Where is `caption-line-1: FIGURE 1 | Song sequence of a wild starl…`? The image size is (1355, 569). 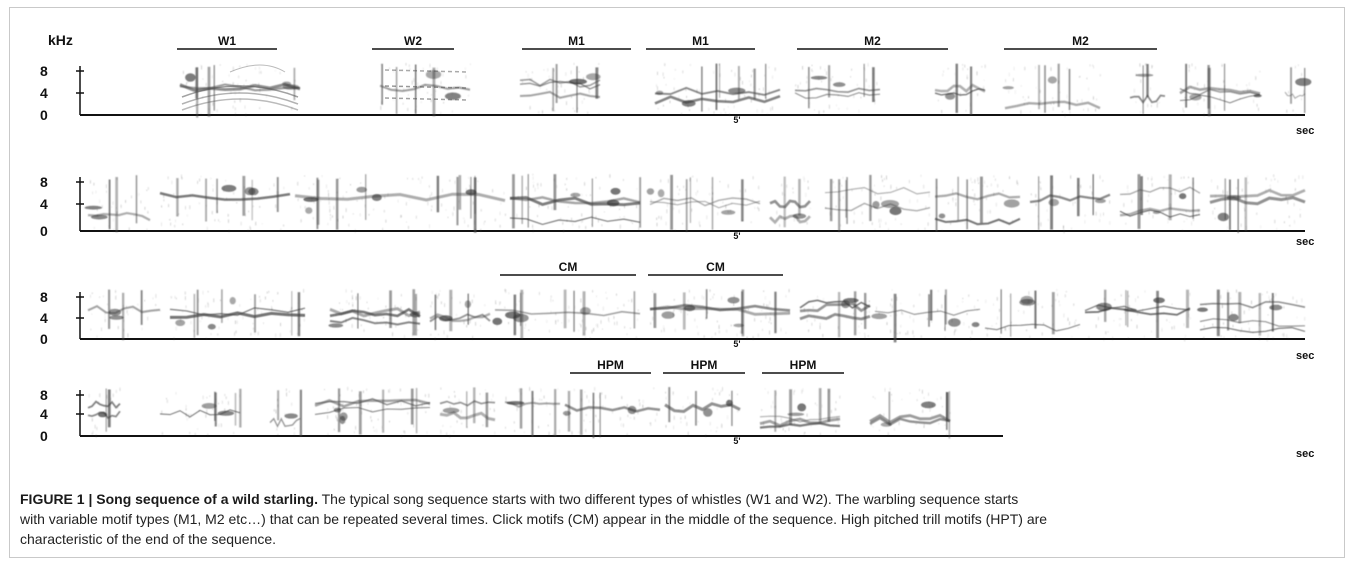
caption-line-1: FIGURE 1 | Song sequence of a wild starl… is located at coordinates (519, 499).